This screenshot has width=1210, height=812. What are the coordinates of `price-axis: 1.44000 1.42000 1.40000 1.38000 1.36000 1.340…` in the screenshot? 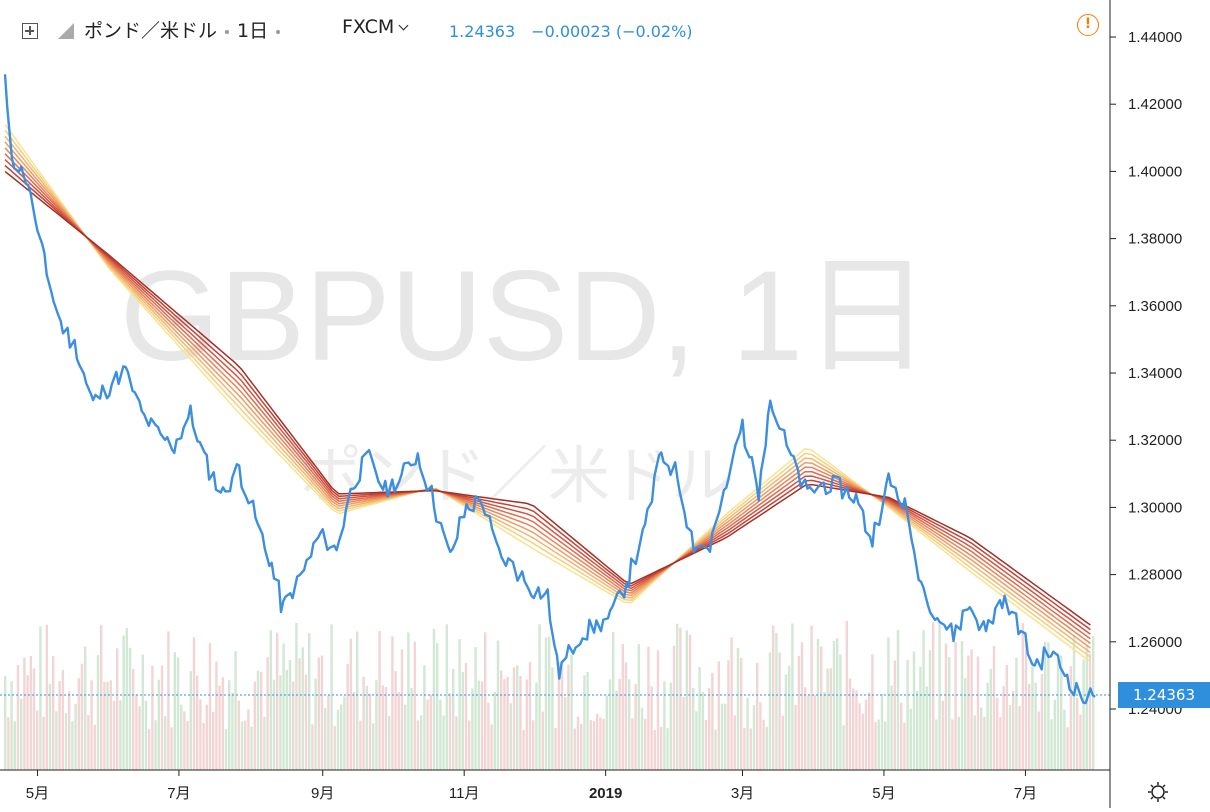 It's located at (1146, 373).